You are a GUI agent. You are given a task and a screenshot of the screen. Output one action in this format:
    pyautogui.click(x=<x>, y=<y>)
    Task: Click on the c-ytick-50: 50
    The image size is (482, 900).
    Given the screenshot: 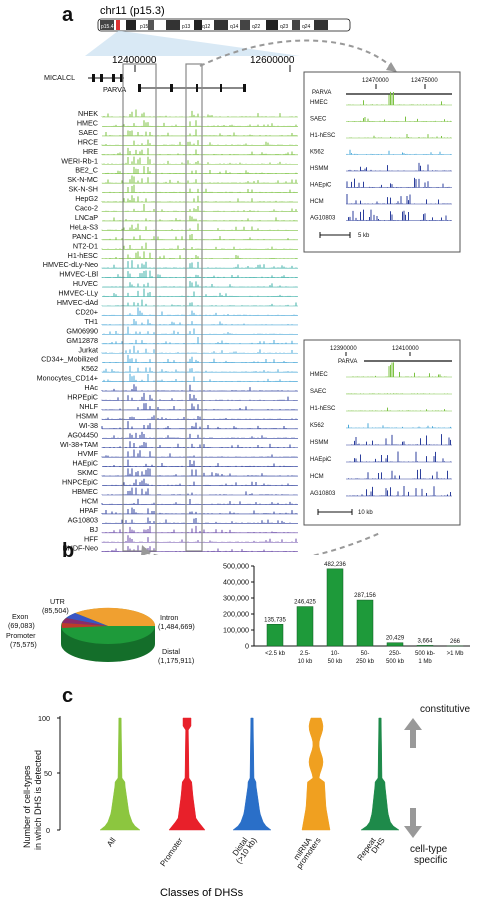 What is the action you would take?
    pyautogui.click(x=48, y=773)
    